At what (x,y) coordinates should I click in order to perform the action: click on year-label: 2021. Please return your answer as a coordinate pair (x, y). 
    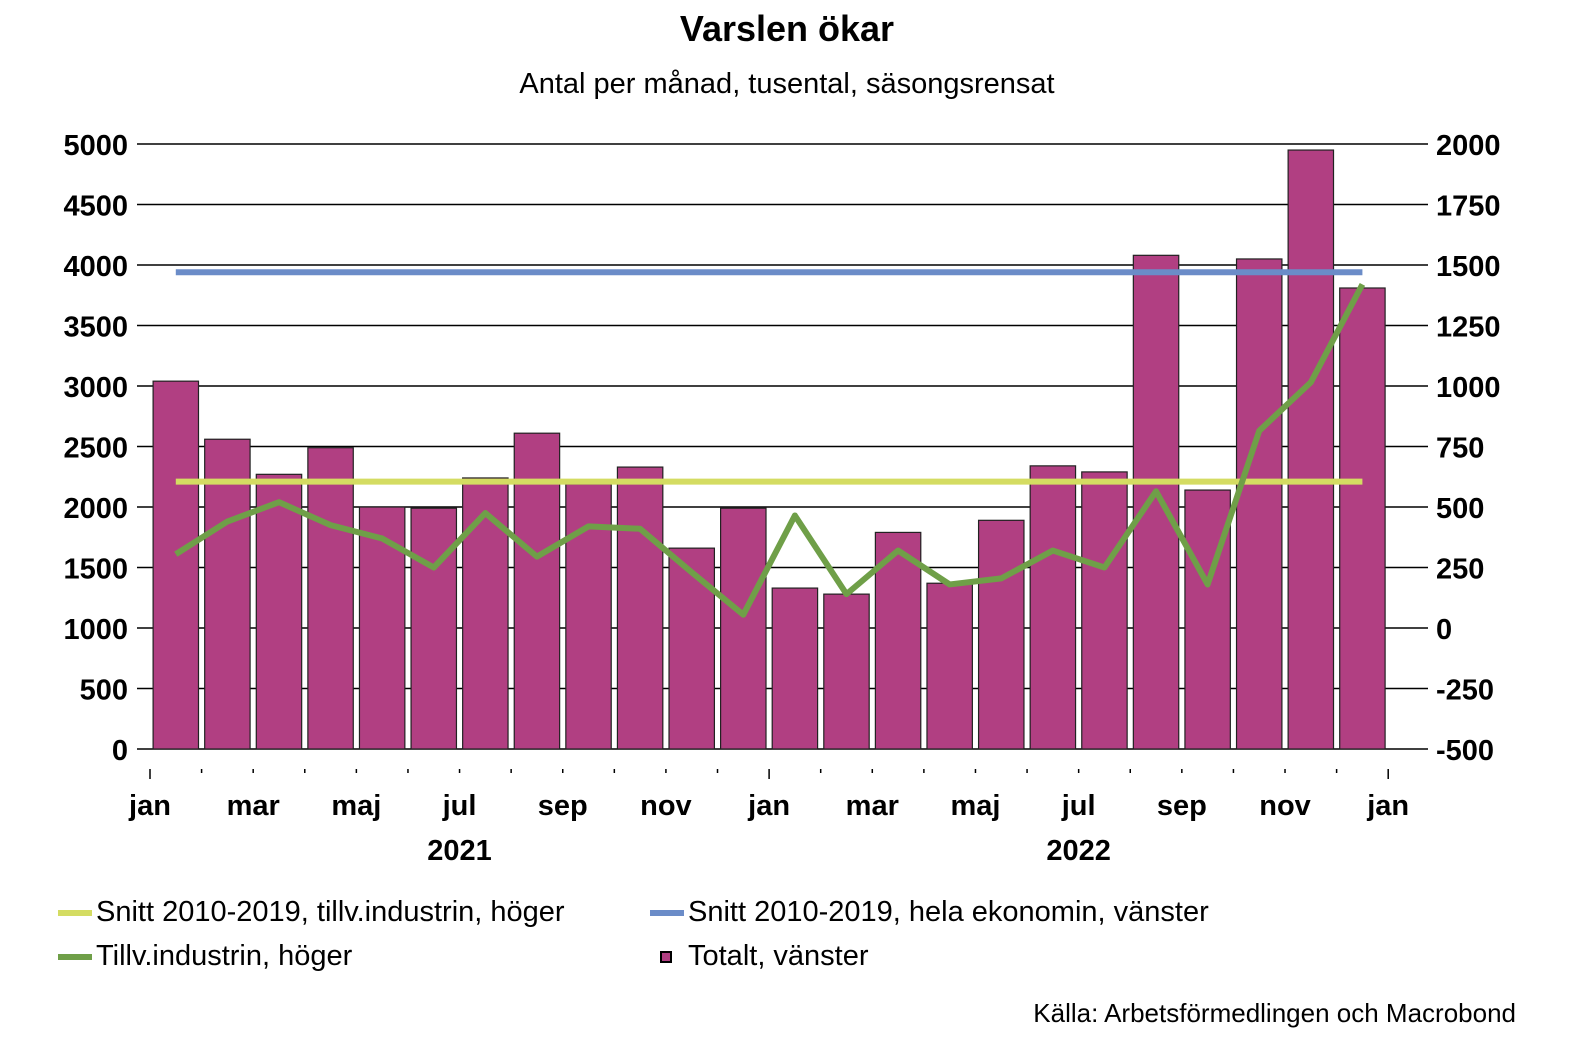
    Looking at the image, I should click on (459, 851).